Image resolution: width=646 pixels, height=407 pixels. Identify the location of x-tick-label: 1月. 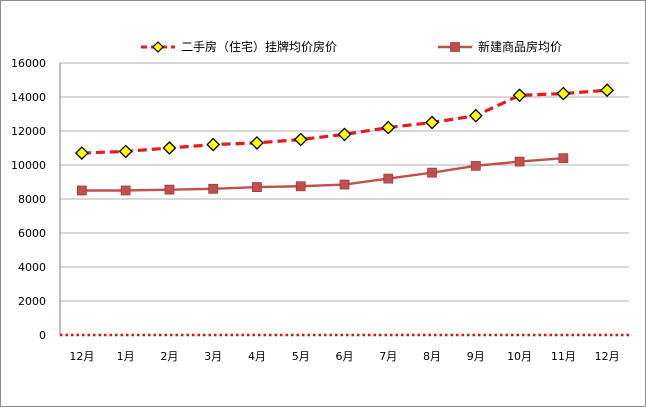
(126, 356).